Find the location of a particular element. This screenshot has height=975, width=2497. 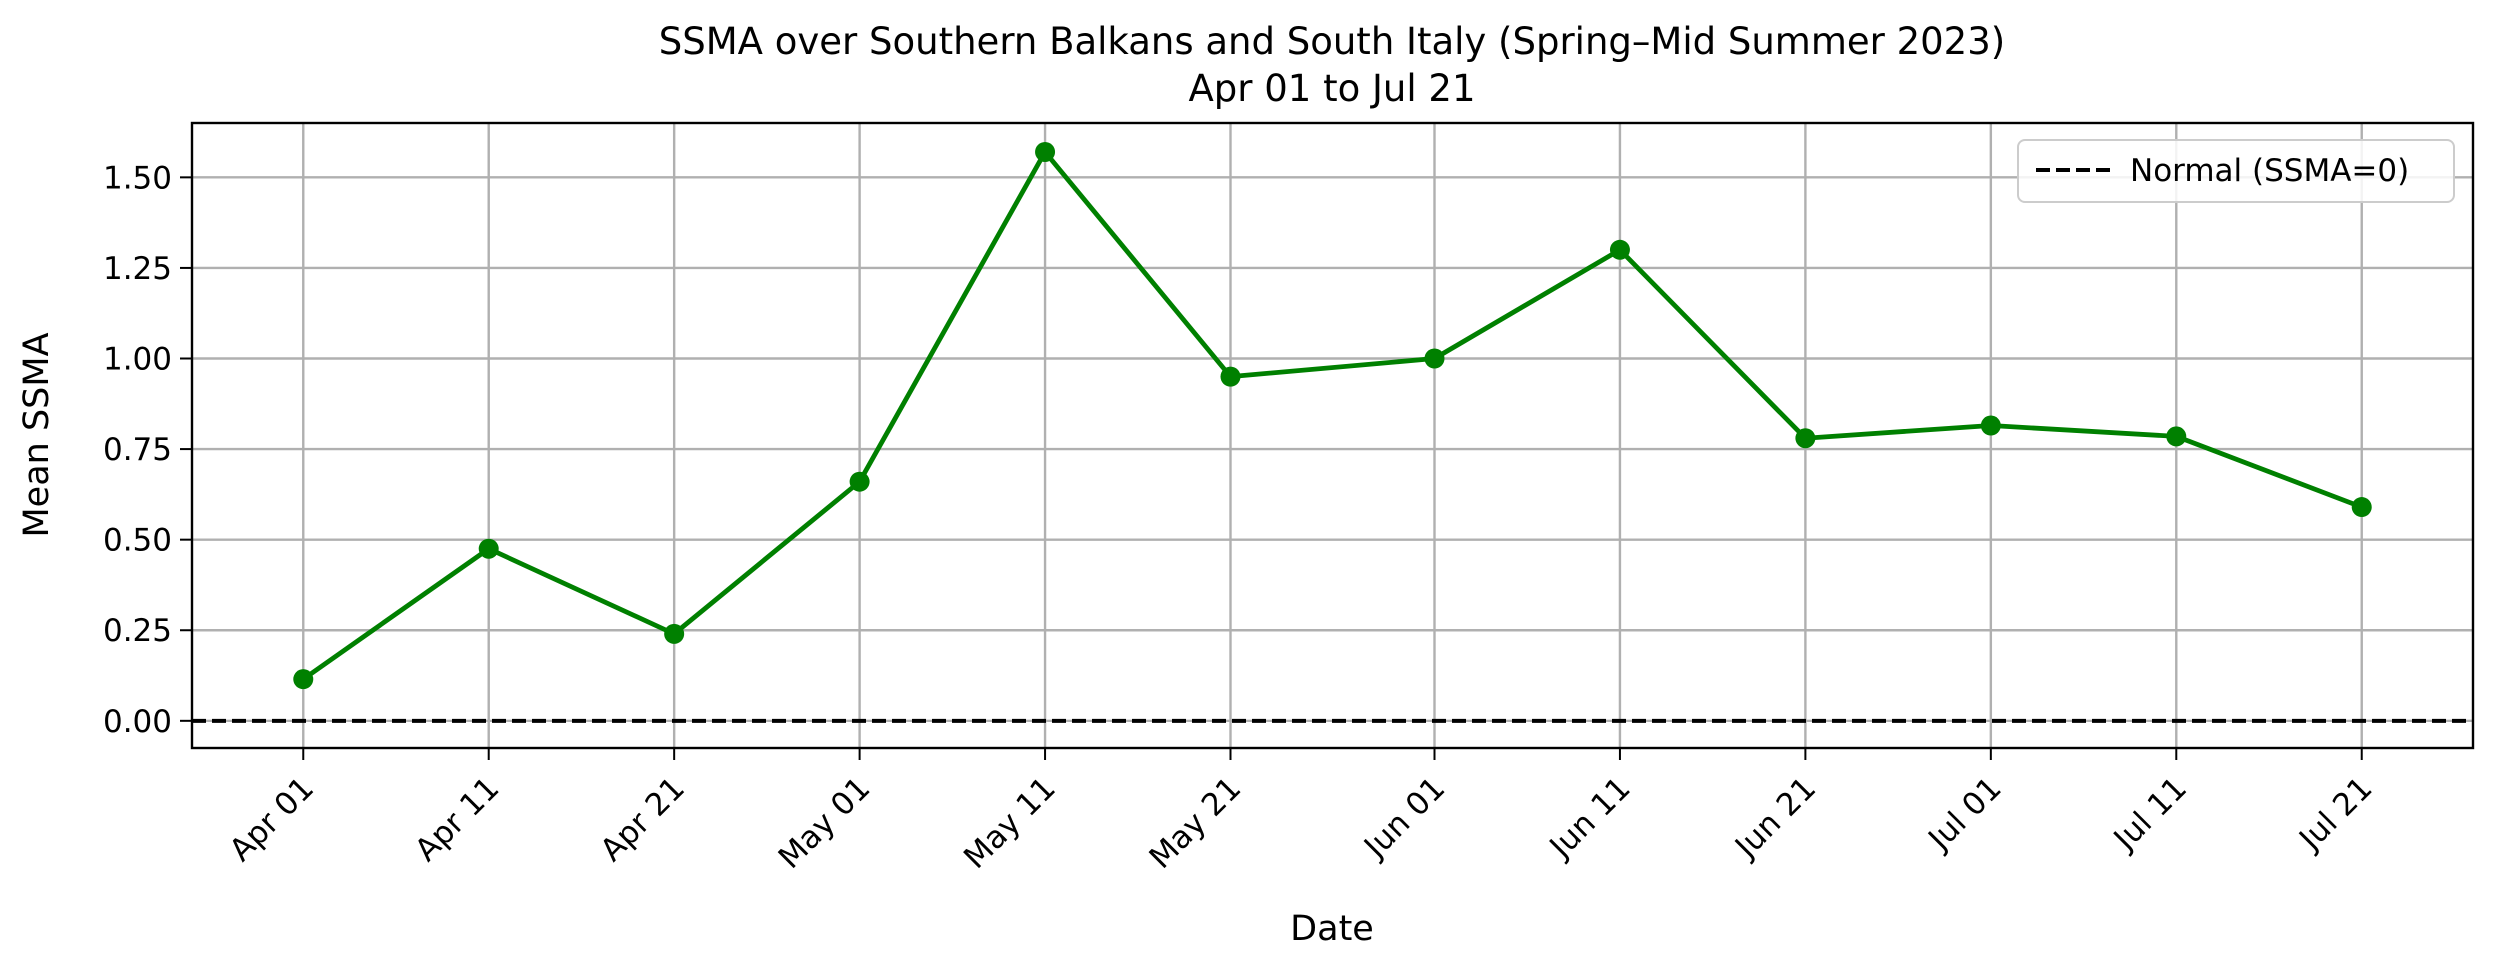

y-tick-label: 1.25 is located at coordinates (137, 269).